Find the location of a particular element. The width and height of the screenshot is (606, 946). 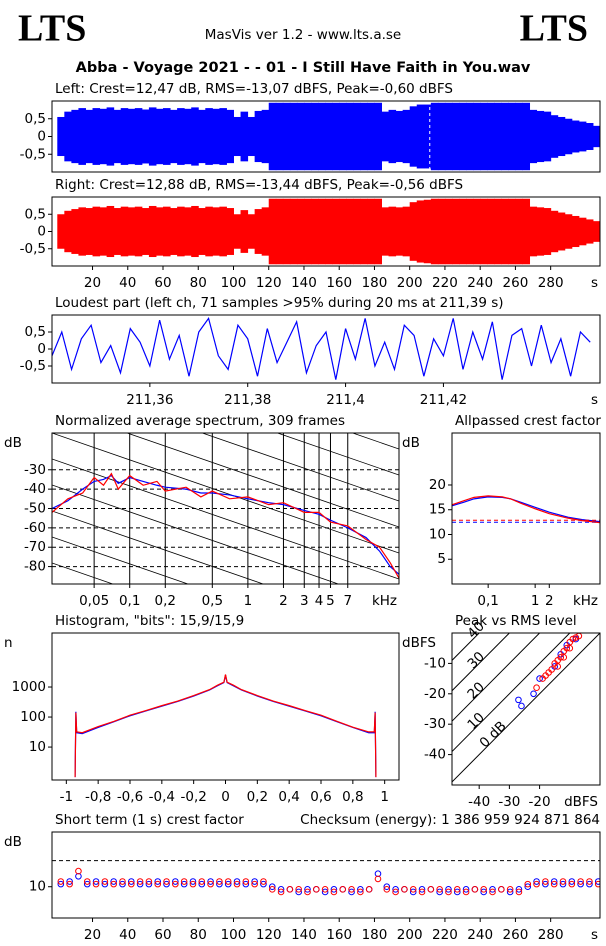

x-tick-label: 200 is located at coordinates (410, 935).